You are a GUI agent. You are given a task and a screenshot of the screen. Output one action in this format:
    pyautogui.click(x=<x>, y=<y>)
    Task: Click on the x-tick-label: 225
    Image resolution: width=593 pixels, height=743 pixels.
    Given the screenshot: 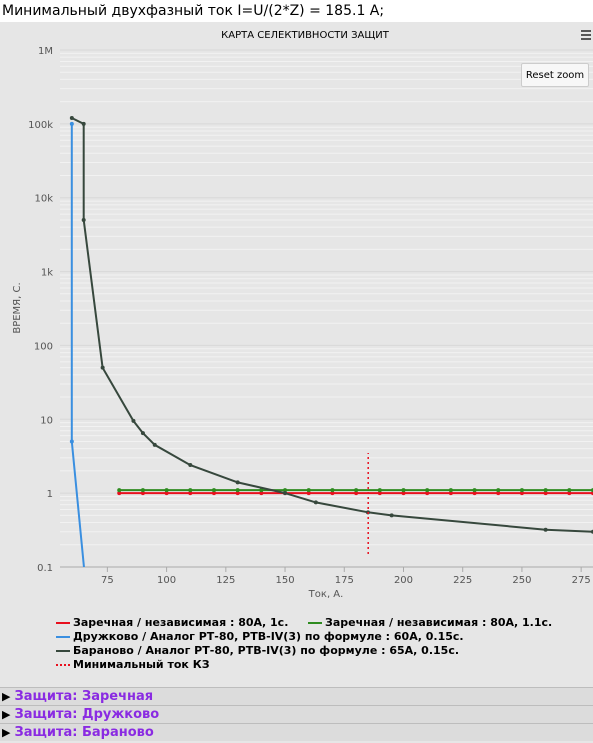 What is the action you would take?
    pyautogui.click(x=462, y=580)
    